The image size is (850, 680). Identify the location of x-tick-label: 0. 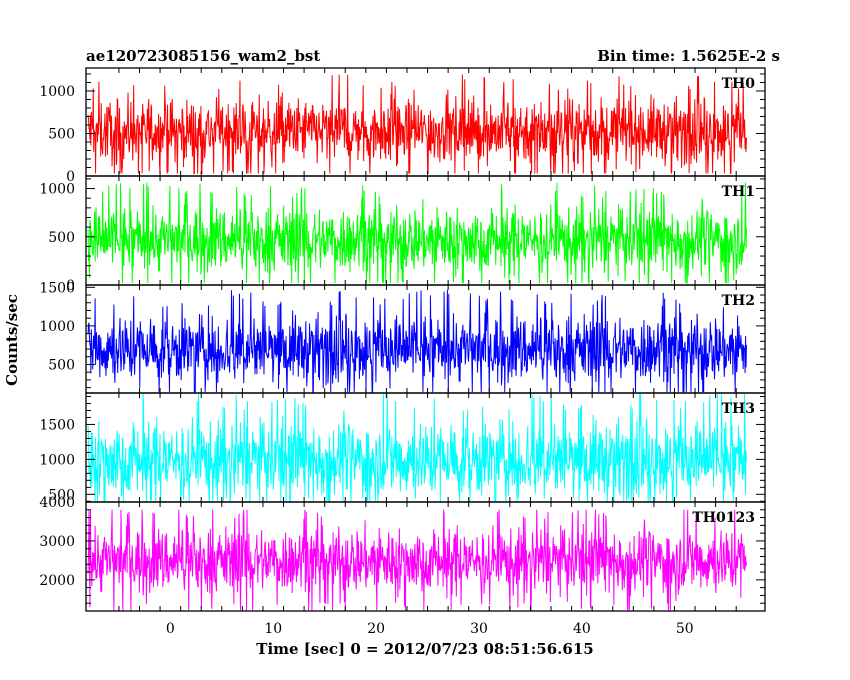
(170, 629).